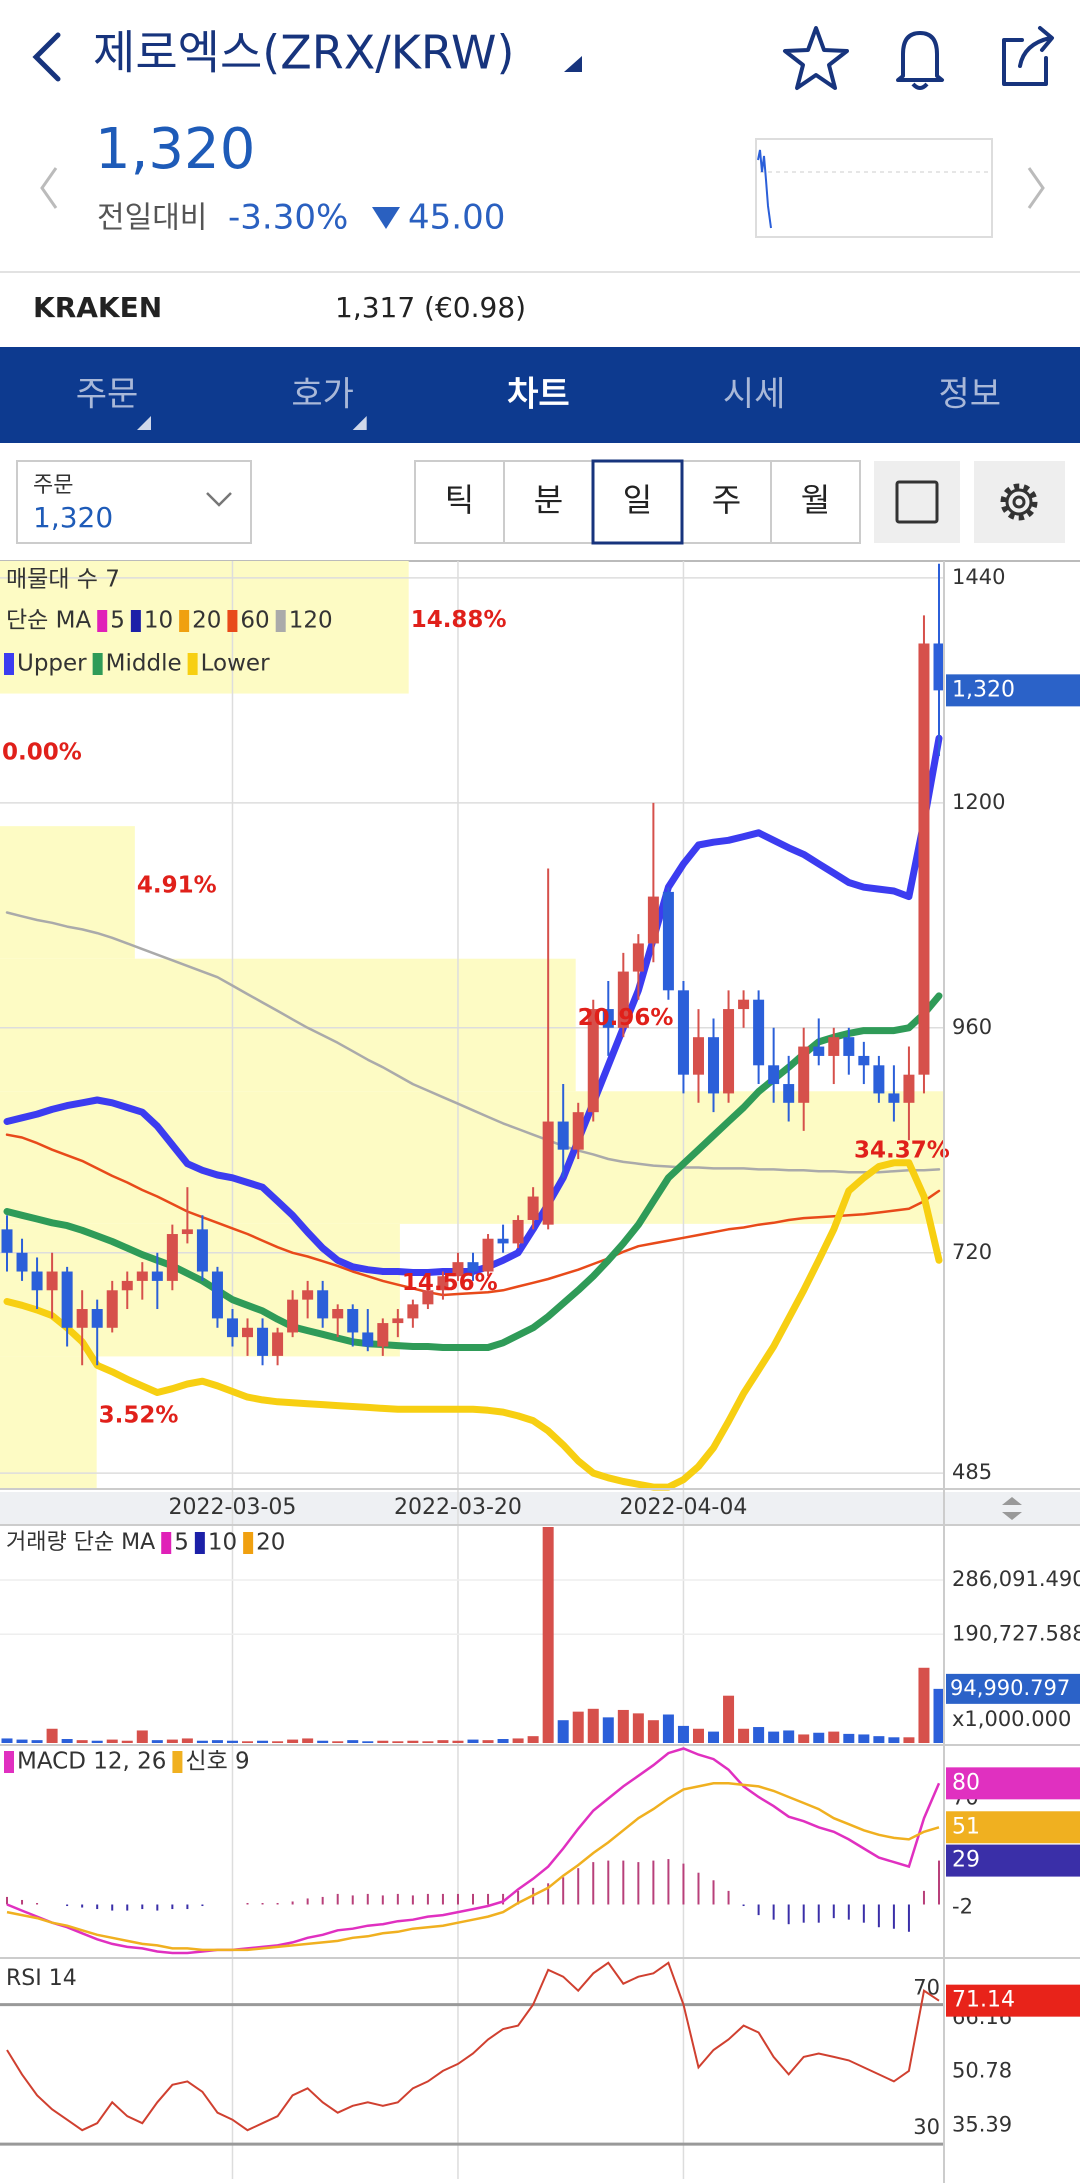 The width and height of the screenshot is (1080, 2183). I want to click on favorite-button, so click(816, 58).